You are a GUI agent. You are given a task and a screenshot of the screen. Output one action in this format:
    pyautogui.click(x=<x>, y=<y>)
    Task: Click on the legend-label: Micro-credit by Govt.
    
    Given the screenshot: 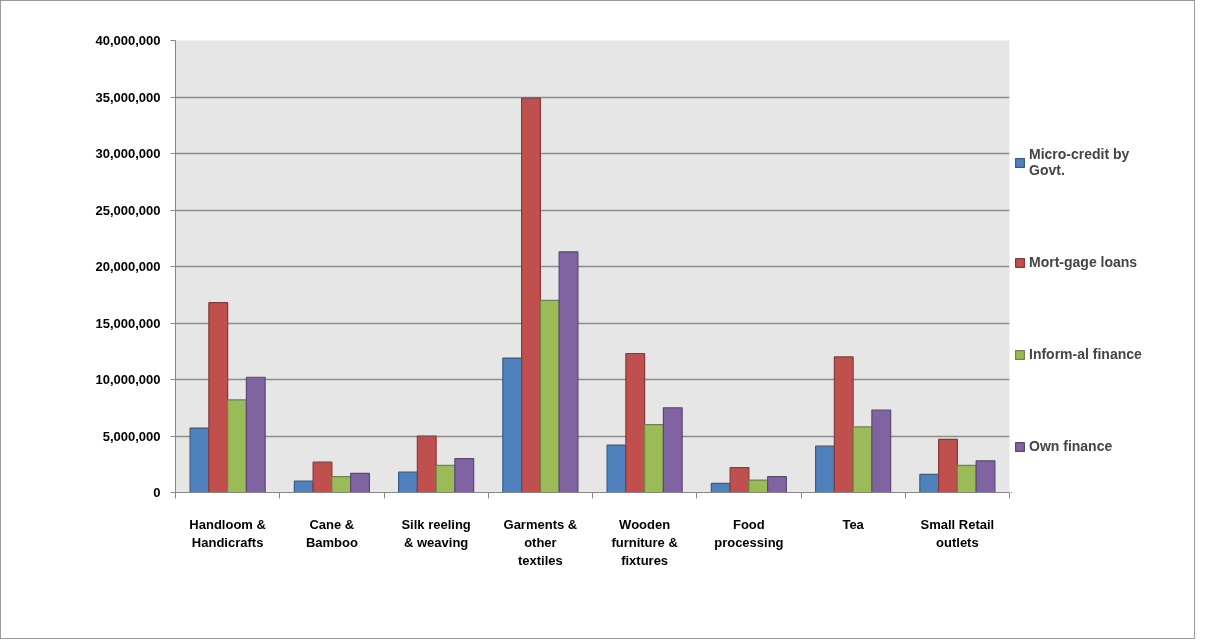 What is the action you would take?
    pyautogui.click(x=1079, y=162)
    